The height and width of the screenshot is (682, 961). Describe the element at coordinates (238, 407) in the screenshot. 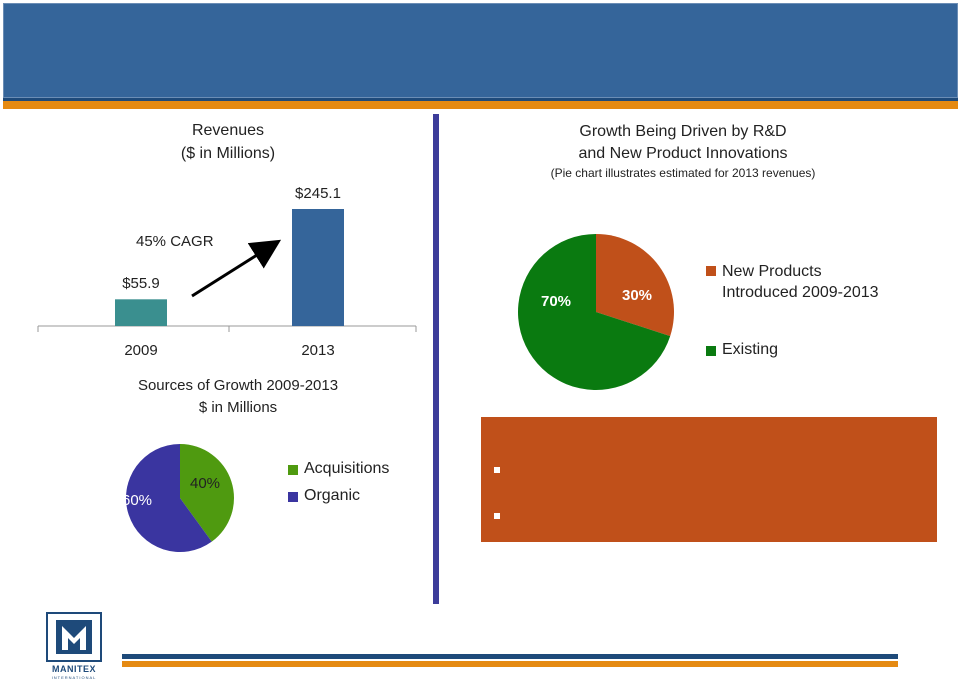

I see `sources-subtitle: $ in Millions` at that location.